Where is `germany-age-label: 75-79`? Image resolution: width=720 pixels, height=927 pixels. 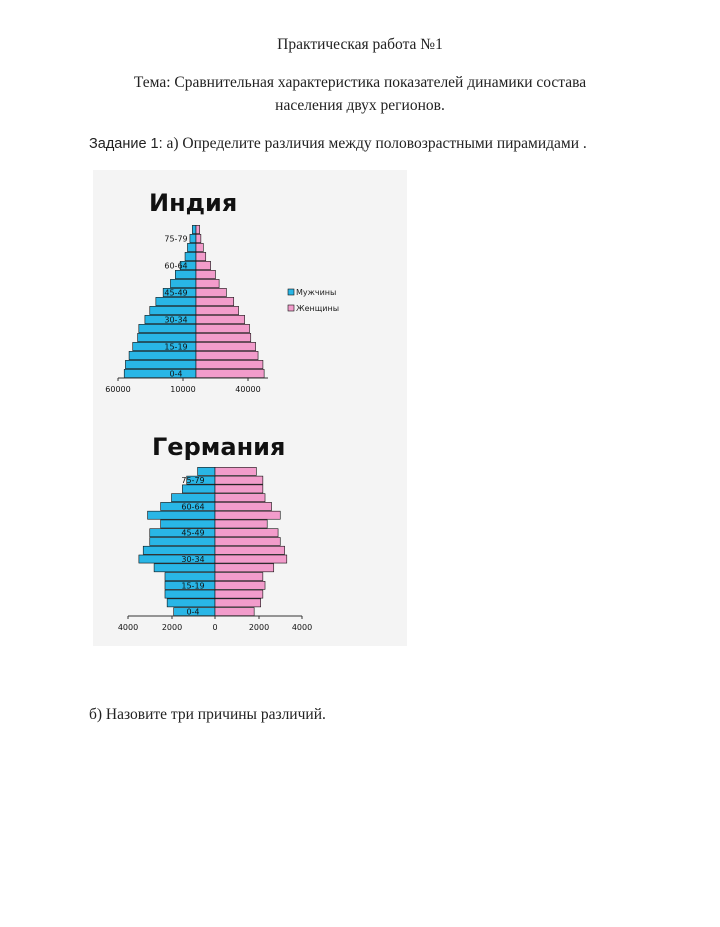
germany-age-label: 75-79 is located at coordinates (192, 480).